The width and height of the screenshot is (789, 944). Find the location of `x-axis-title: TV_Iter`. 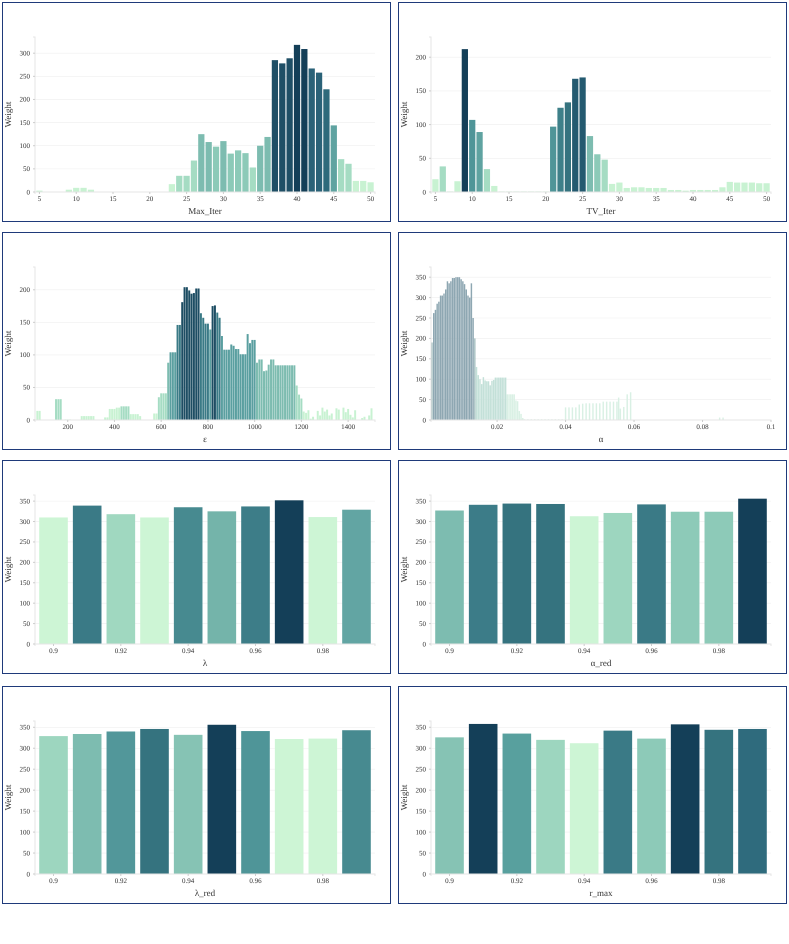

x-axis-title: TV_Iter is located at coordinates (601, 211).